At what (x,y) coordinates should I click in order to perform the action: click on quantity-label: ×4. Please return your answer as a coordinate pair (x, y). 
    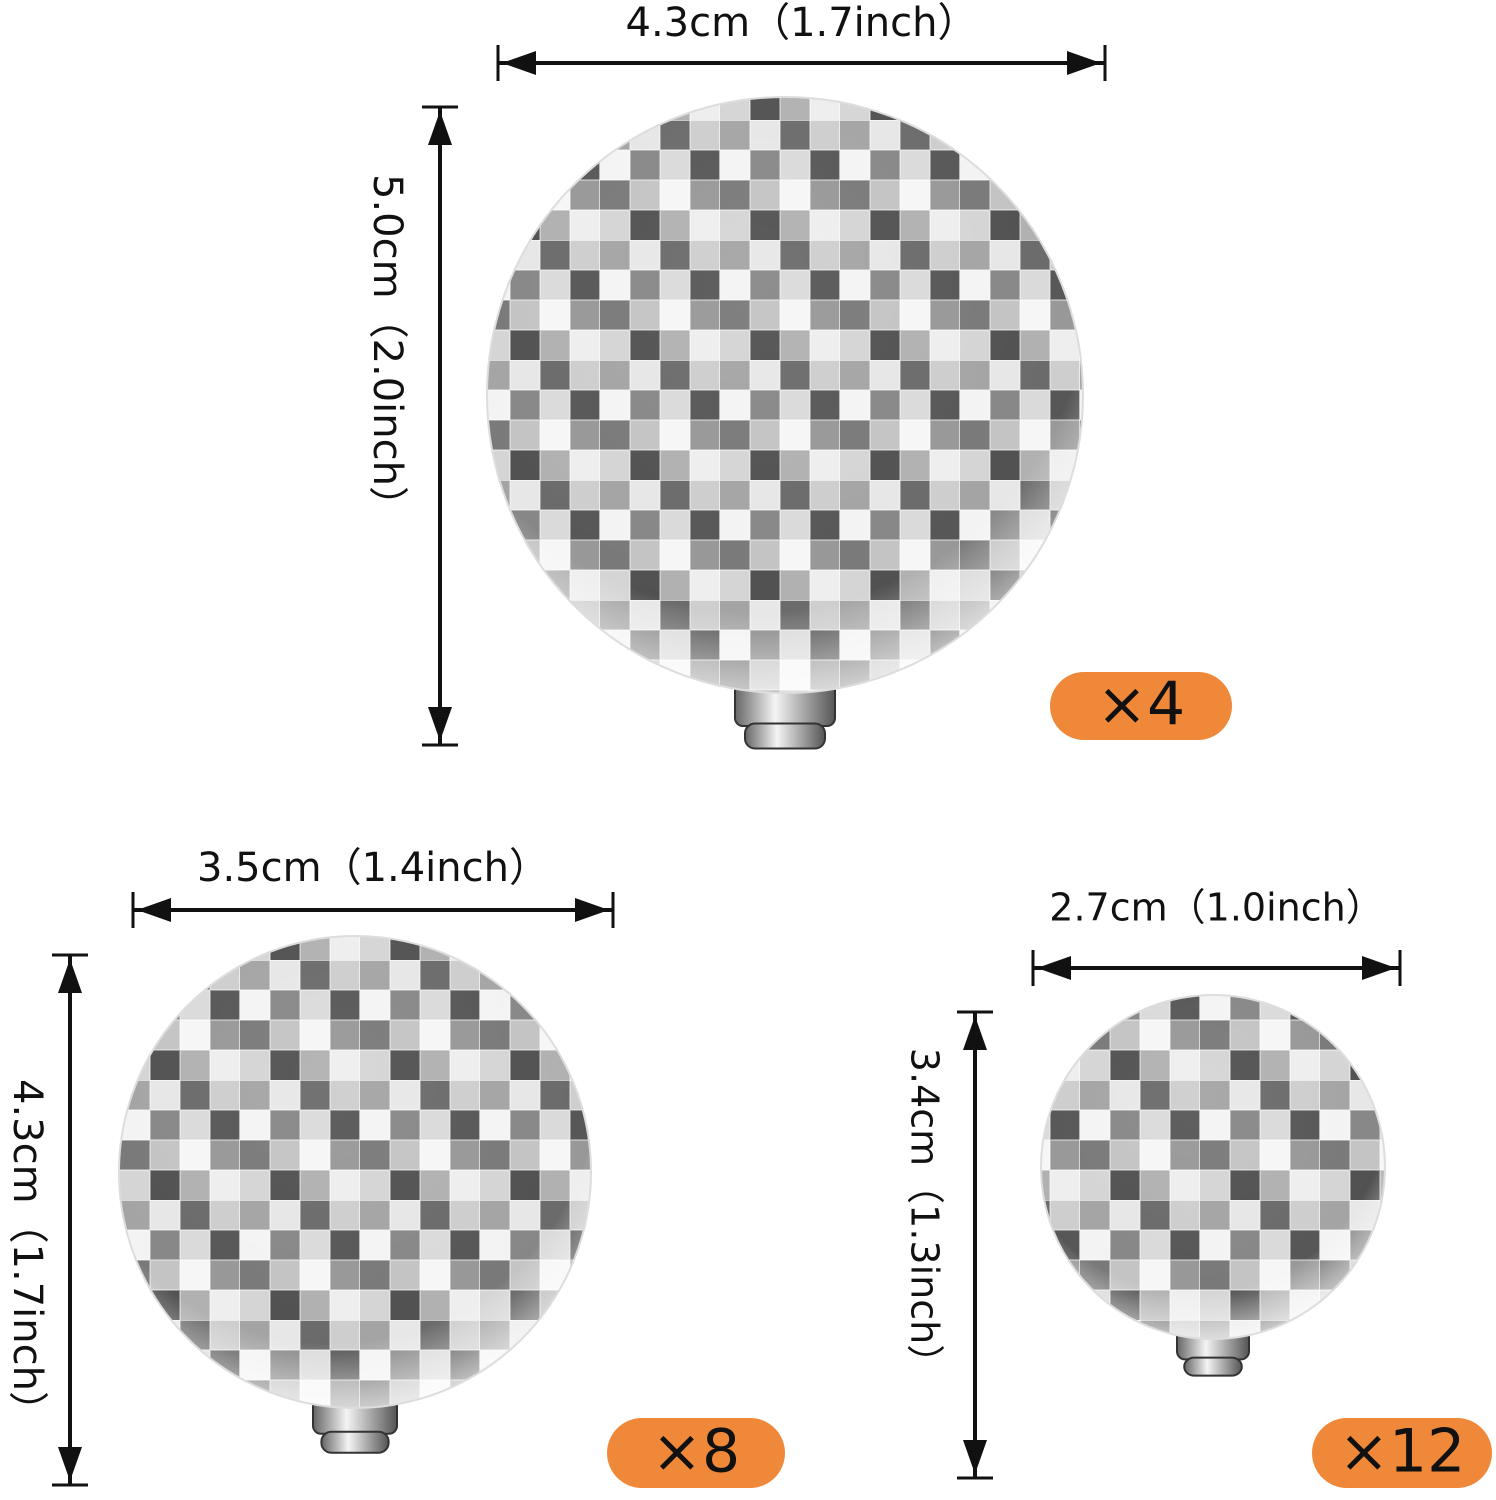
    Looking at the image, I should click on (1141, 705).